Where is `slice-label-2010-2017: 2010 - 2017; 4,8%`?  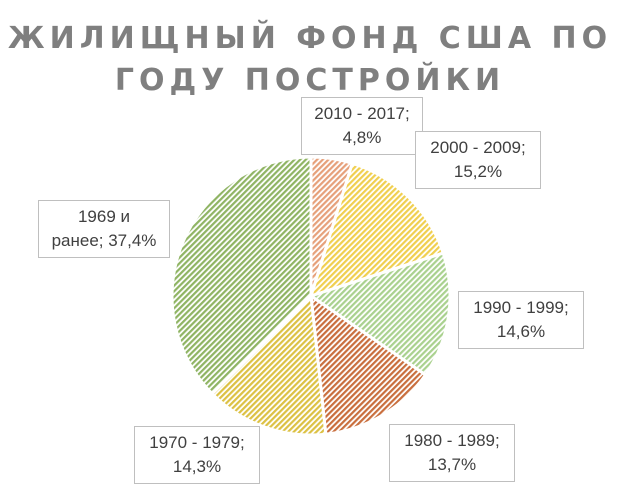 slice-label-2010-2017: 2010 - 2017; 4,8% is located at coordinates (362, 126).